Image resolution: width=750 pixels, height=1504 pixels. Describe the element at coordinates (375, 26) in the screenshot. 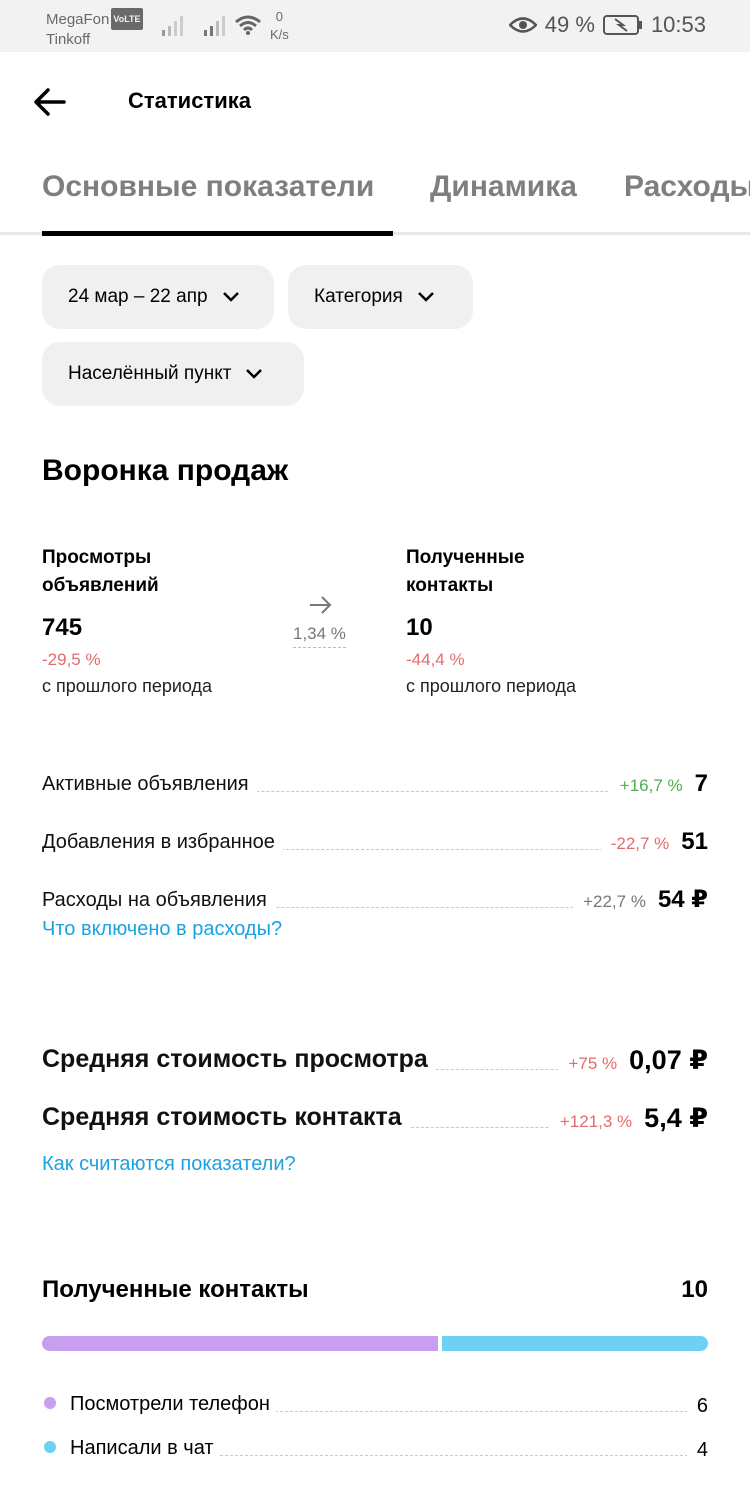

I see `status-bar: MegaFon VoLTE Tinkoff 0 K/s 49 % 10:53` at that location.